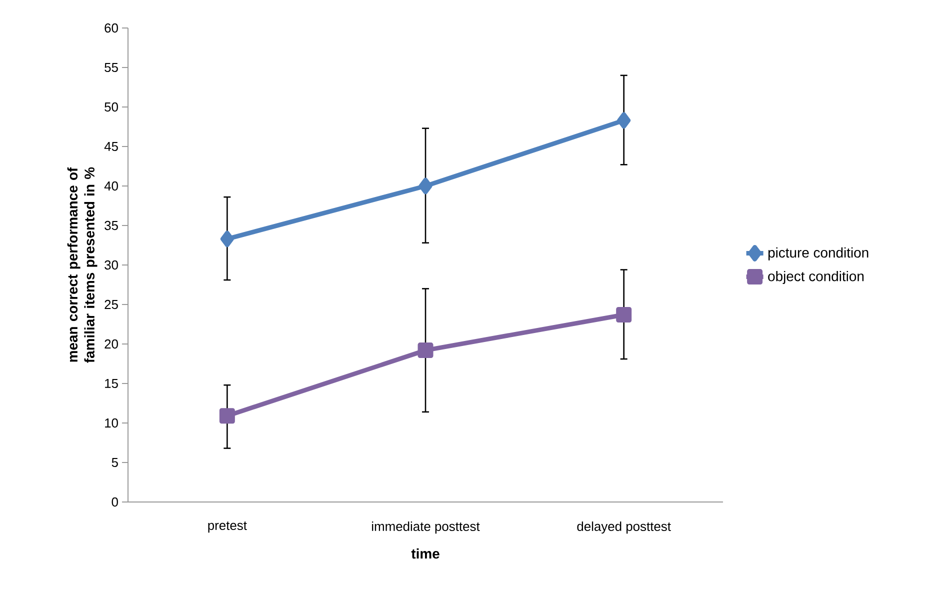 The image size is (948, 604). I want to click on y-tick-label: 10, so click(111, 423).